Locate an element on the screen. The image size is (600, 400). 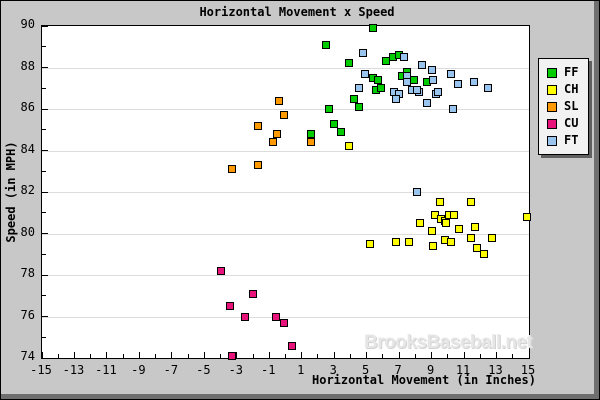
x-tick-label: 13 is located at coordinates (495, 370).